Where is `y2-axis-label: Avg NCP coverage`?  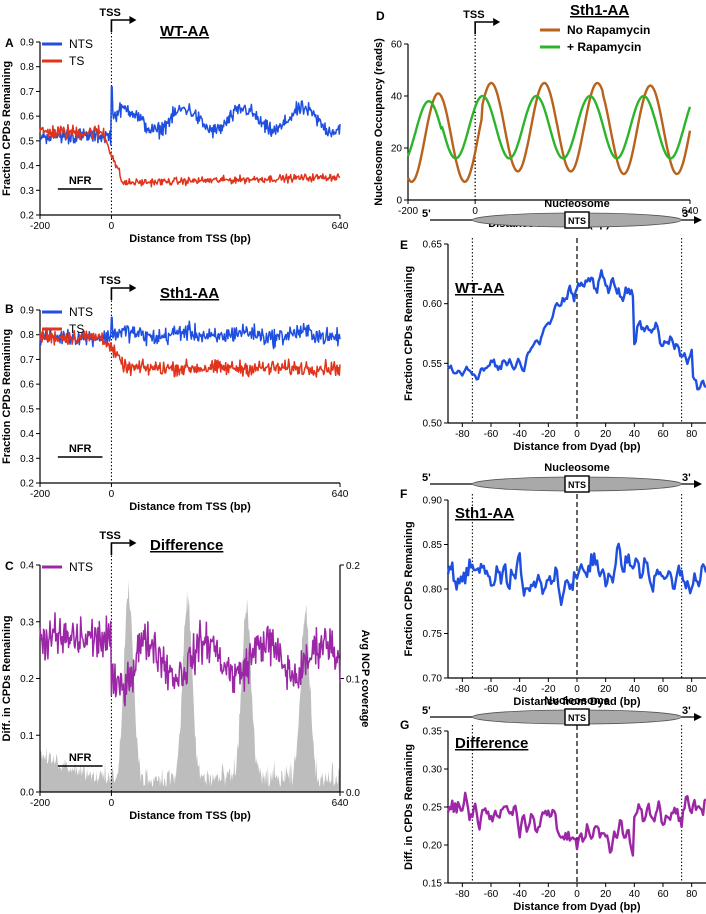 y2-axis-label: Avg NCP coverage is located at coordinates (365, 679).